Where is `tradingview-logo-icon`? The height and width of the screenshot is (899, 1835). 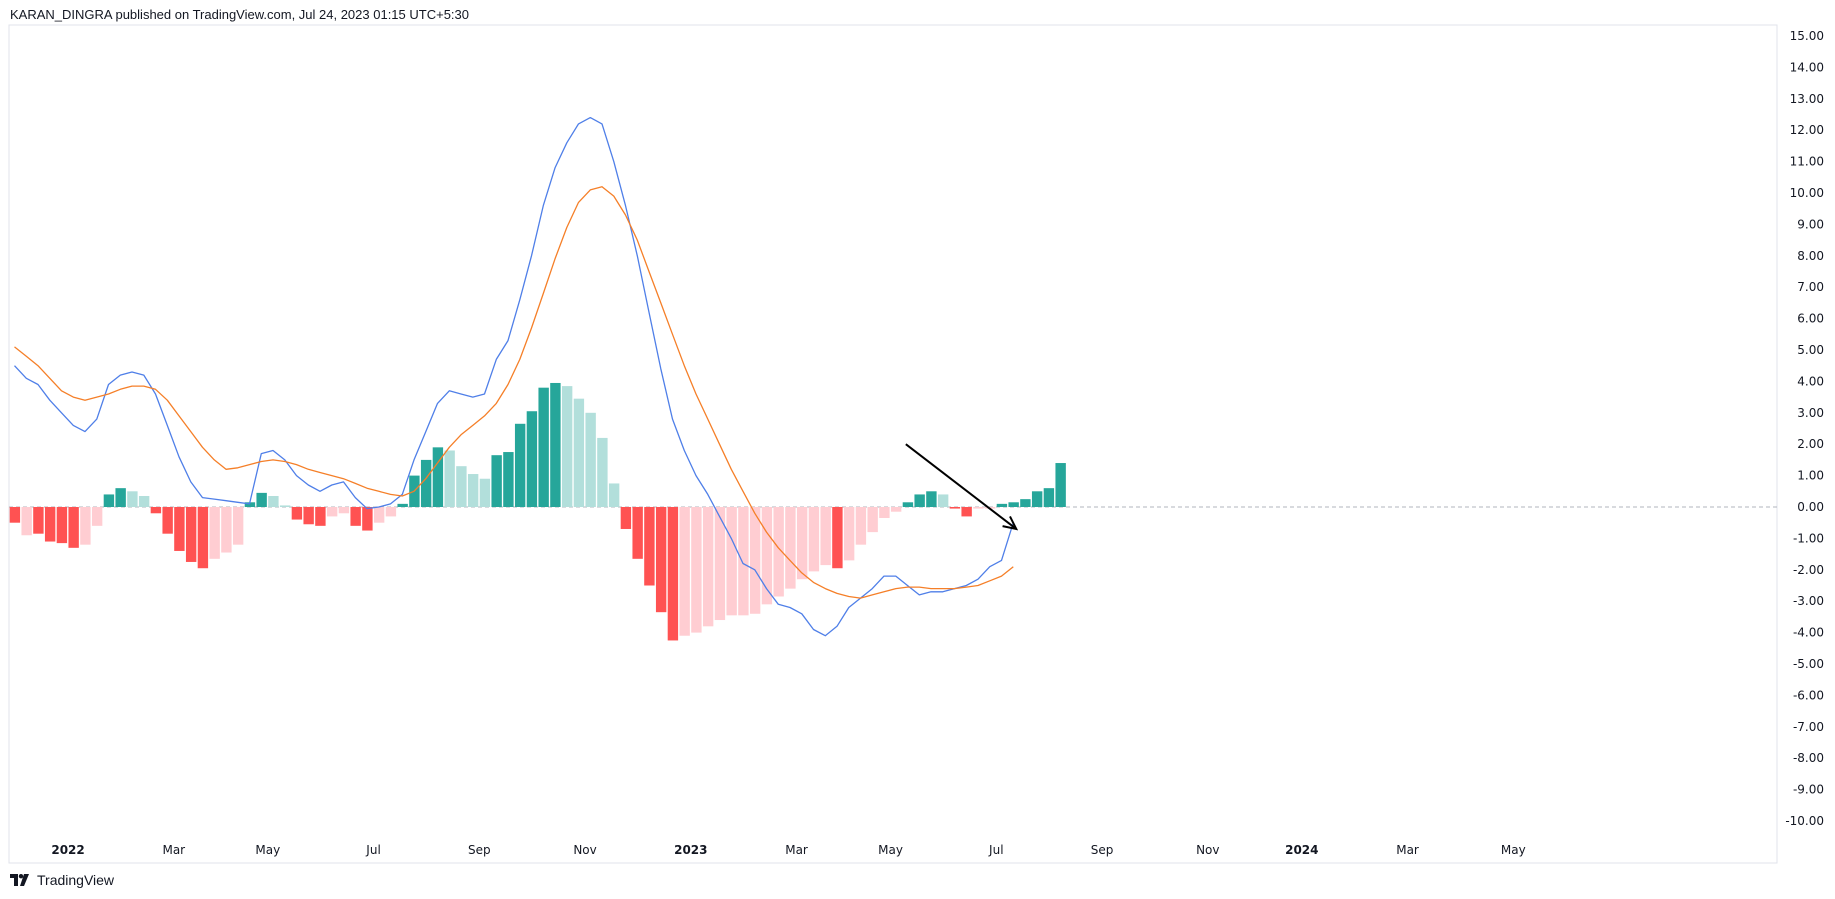
tradingview-logo-icon is located at coordinates (19, 880).